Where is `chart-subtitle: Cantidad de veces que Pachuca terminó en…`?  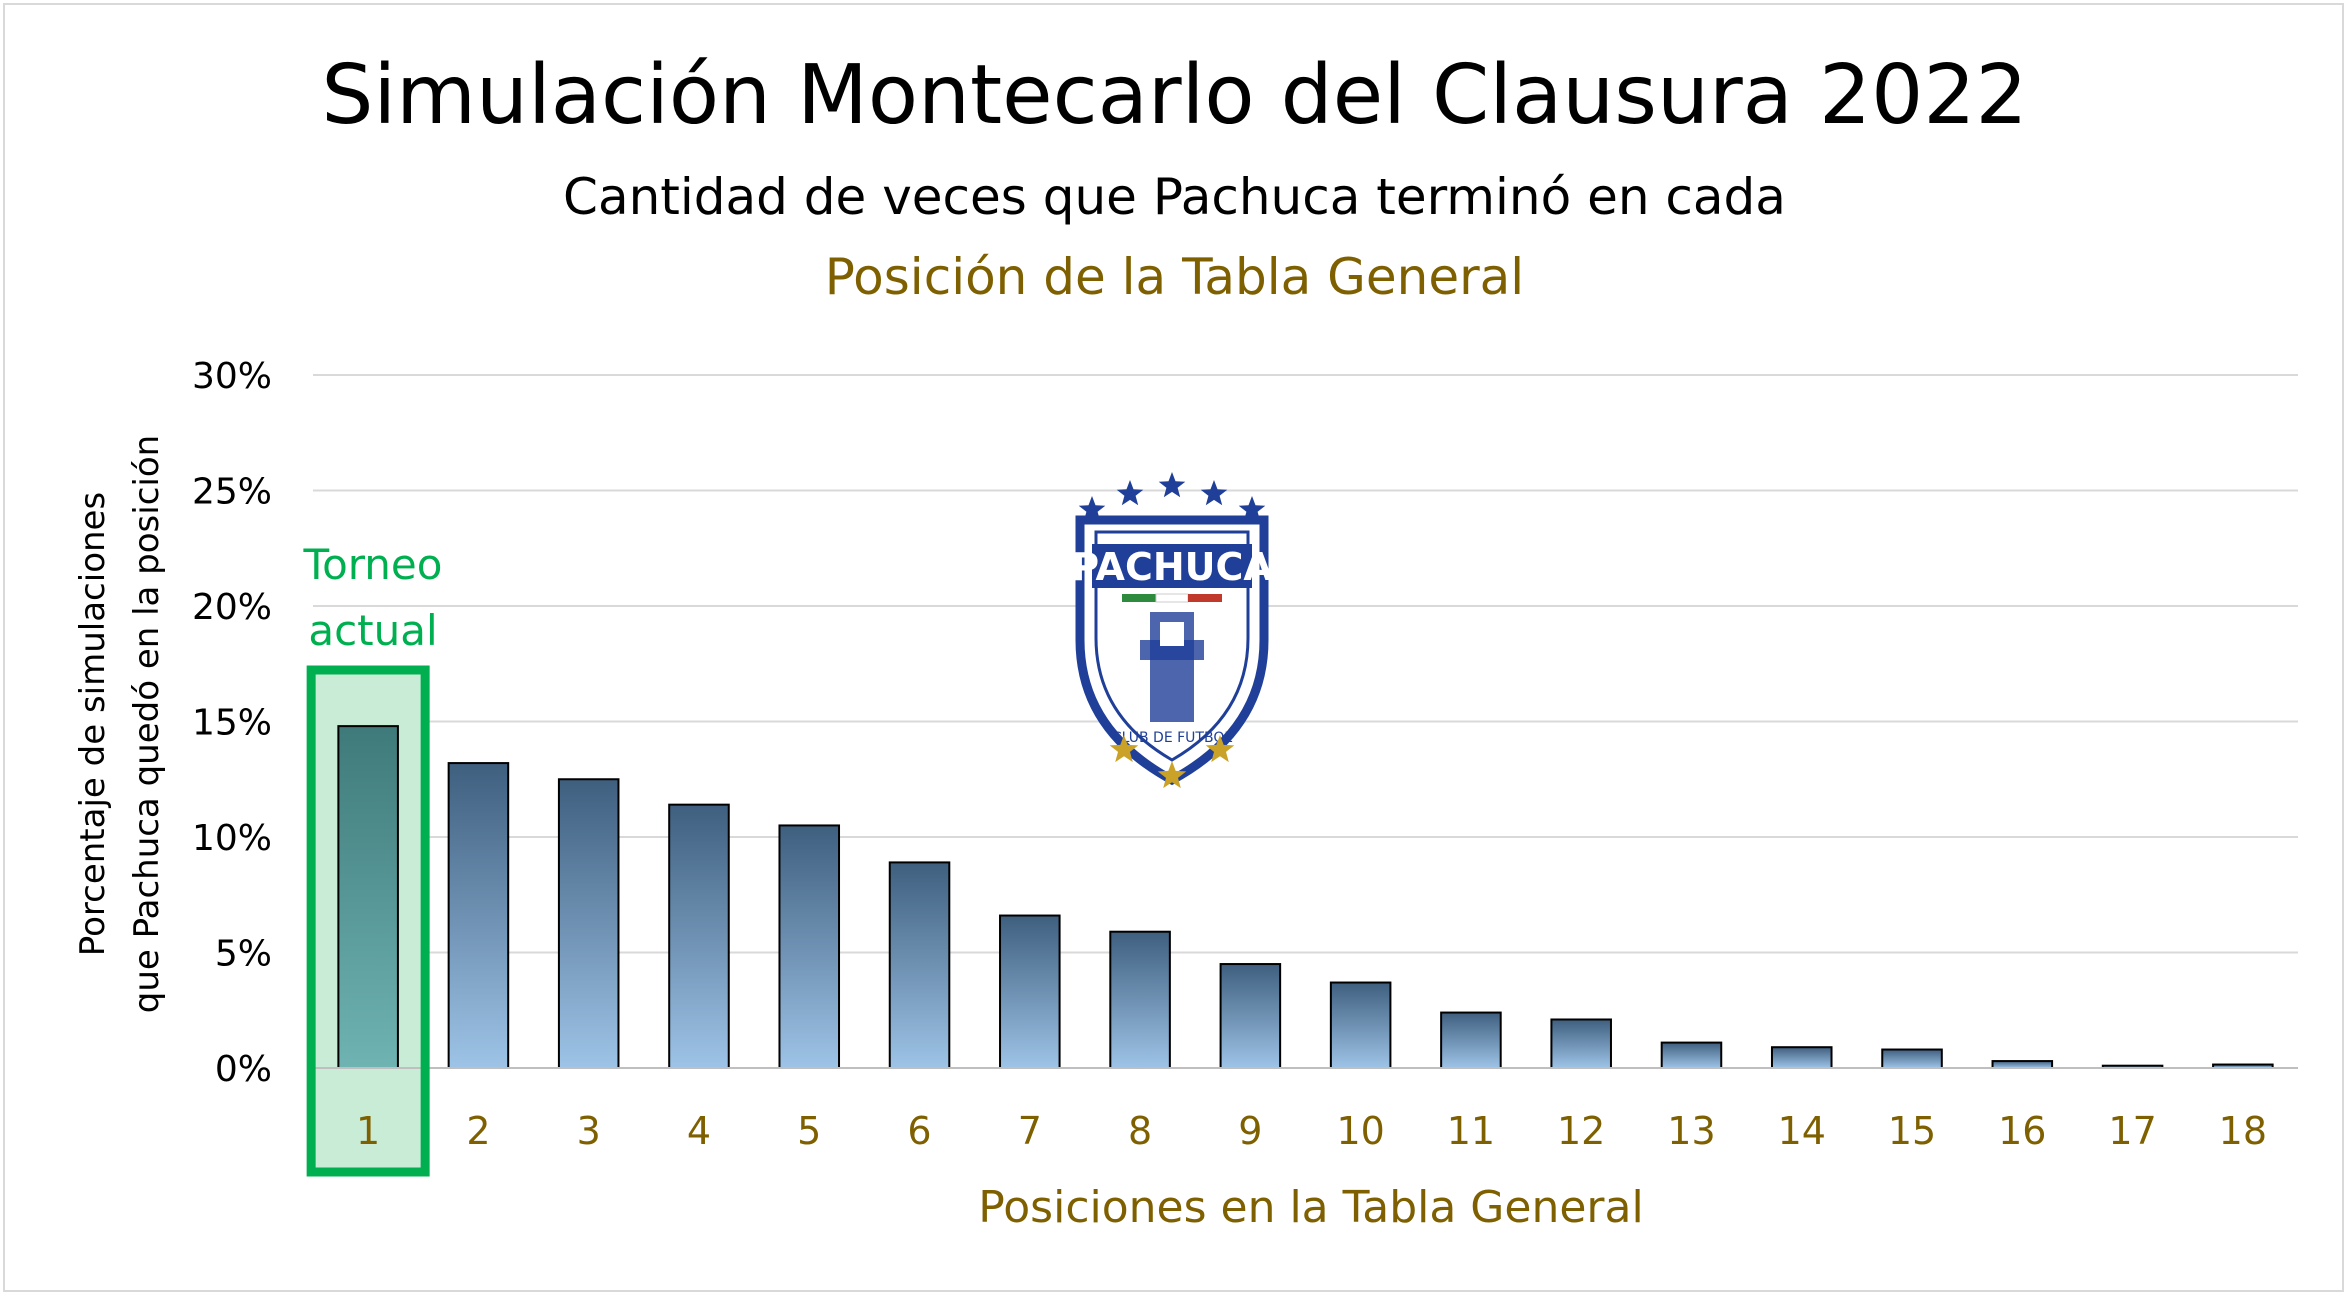
chart-subtitle: Cantidad de veces que Pachuca terminó en… is located at coordinates (1174, 197).